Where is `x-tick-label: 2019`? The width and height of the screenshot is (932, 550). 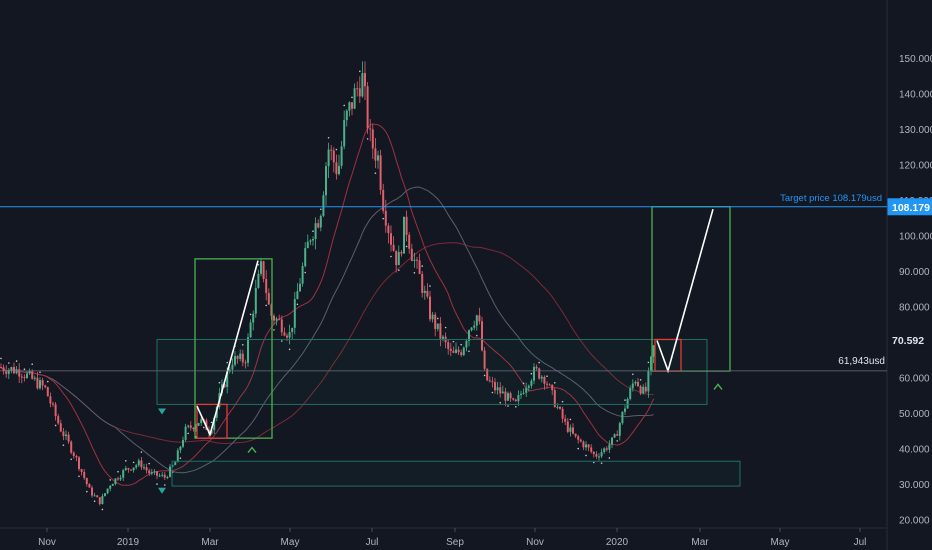 x-tick-label: 2019 is located at coordinates (128, 542).